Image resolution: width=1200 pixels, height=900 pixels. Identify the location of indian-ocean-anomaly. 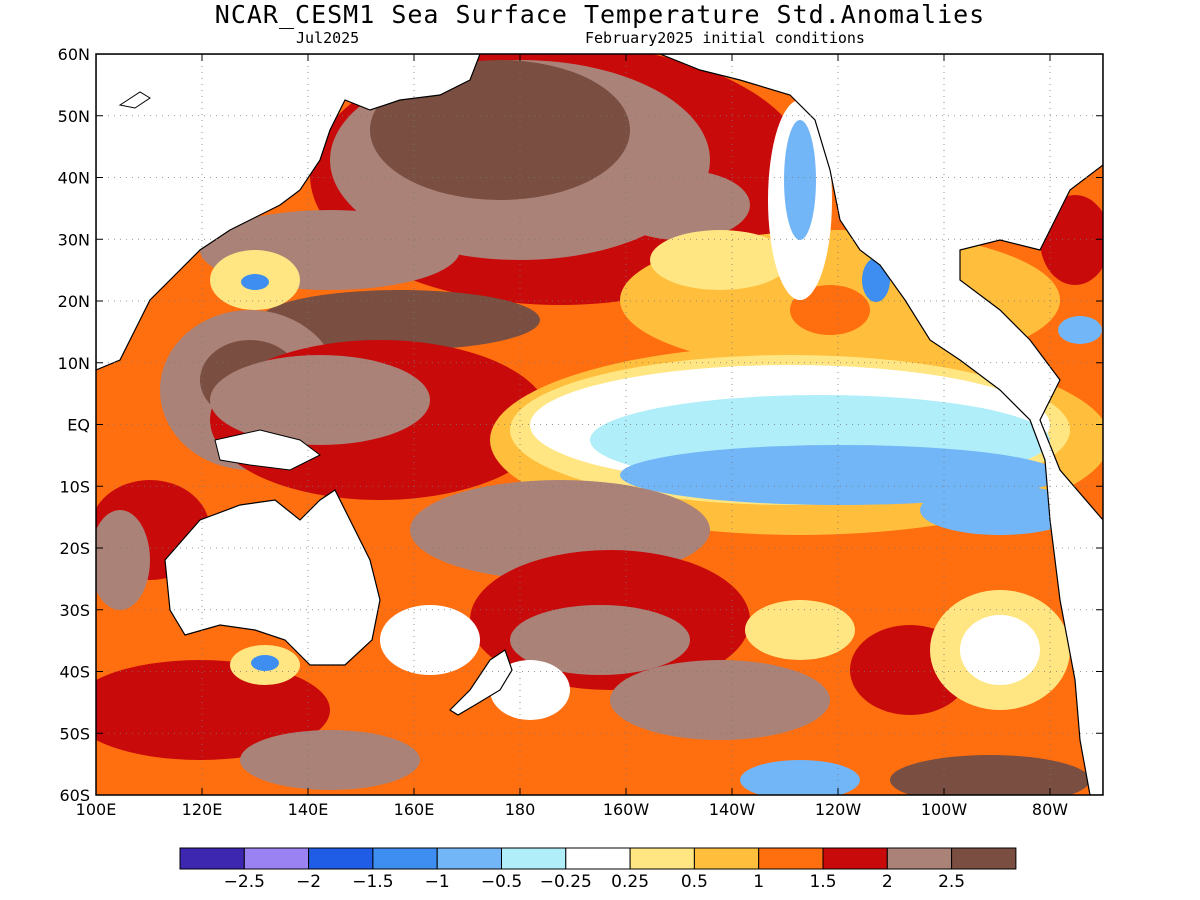
(123, 560).